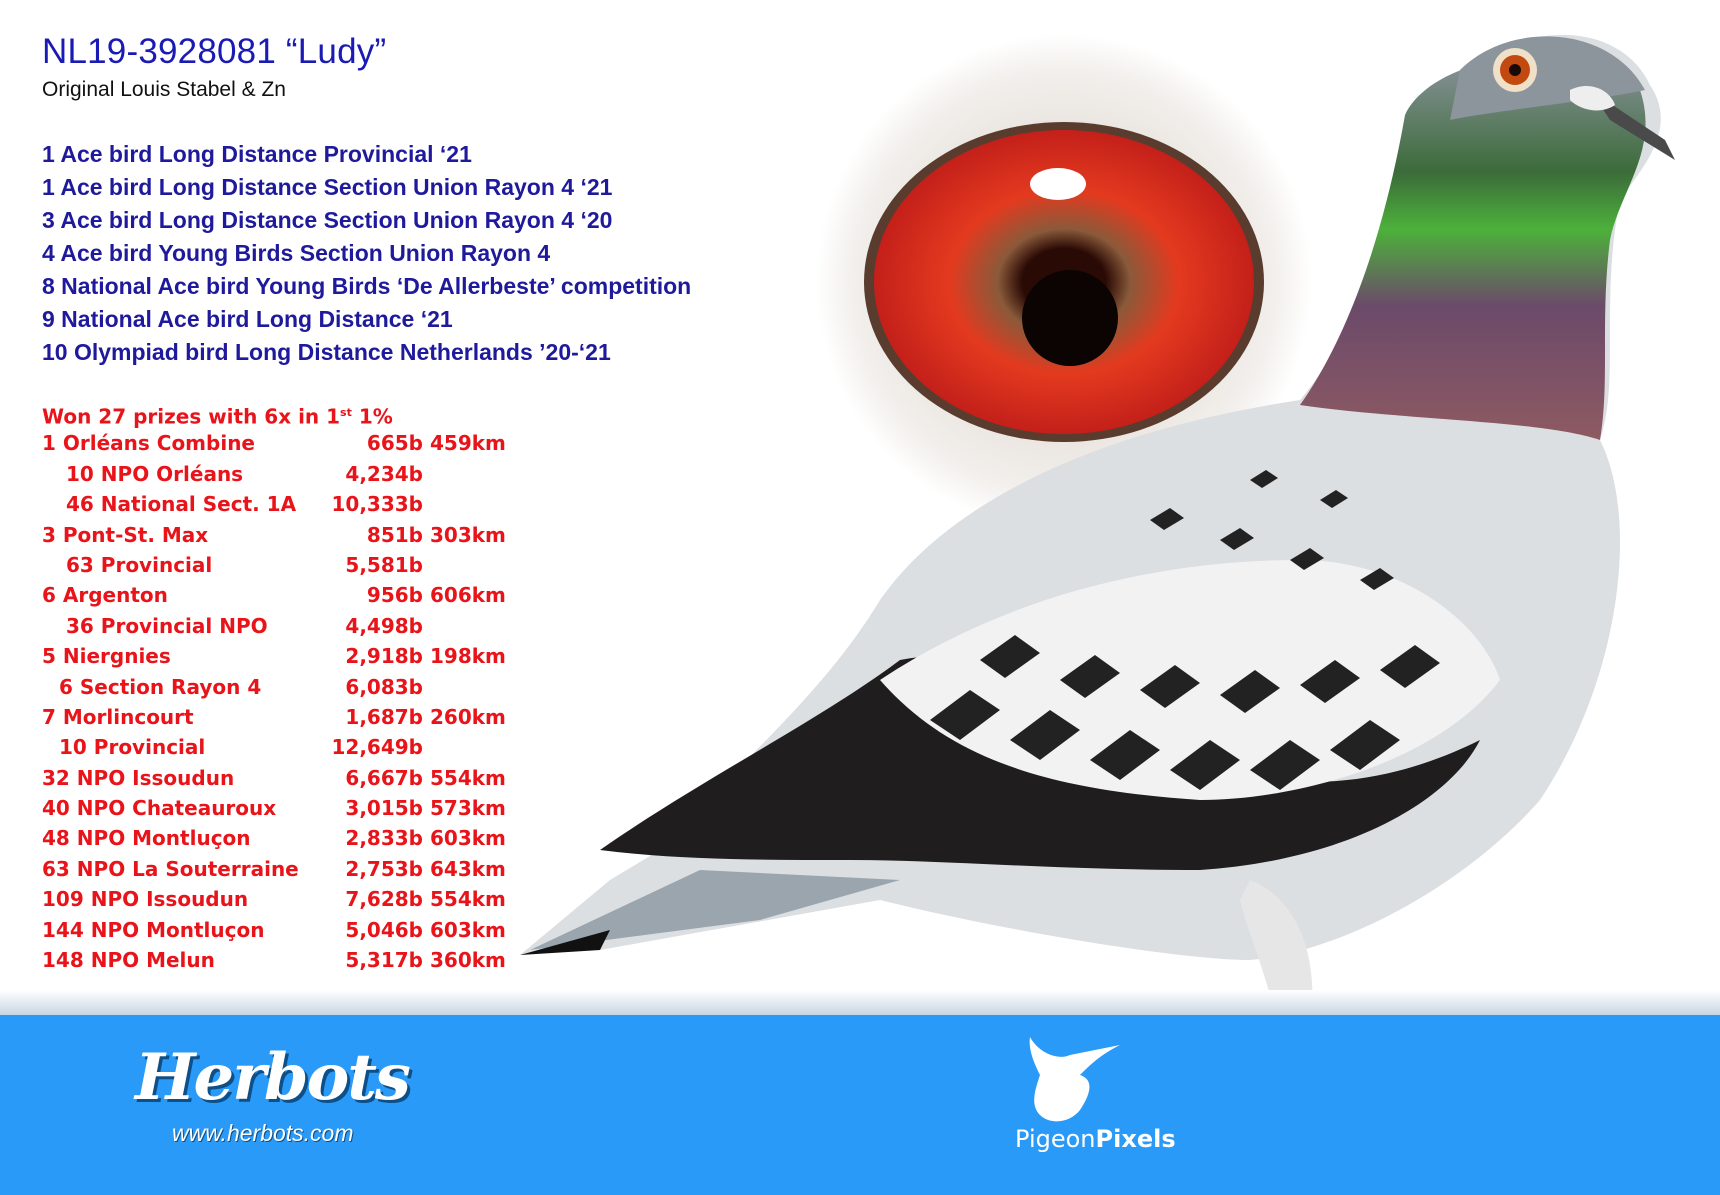  Describe the element at coordinates (394, 443) in the screenshot. I see `result-birds: 665b` at that location.